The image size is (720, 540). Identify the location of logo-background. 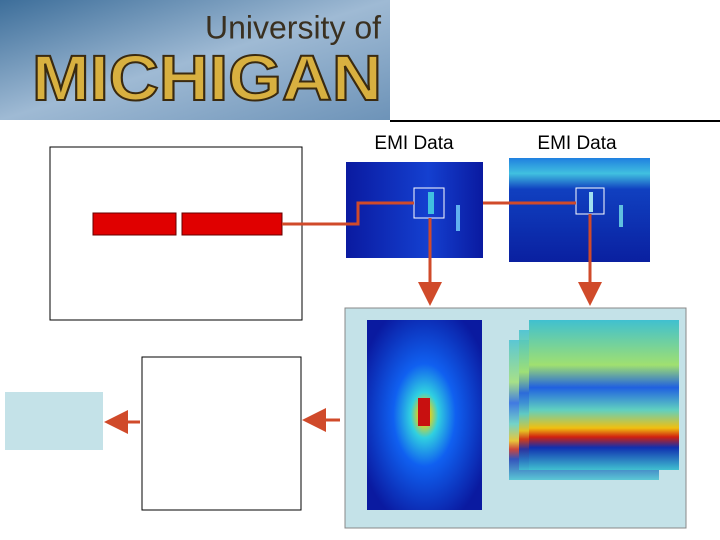
(195, 60).